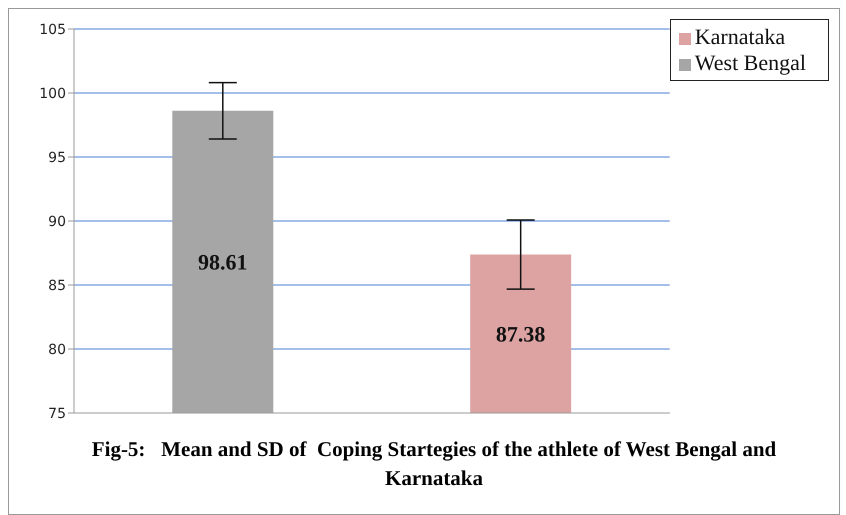  I want to click on y-tick-label: 85, so click(57, 286).